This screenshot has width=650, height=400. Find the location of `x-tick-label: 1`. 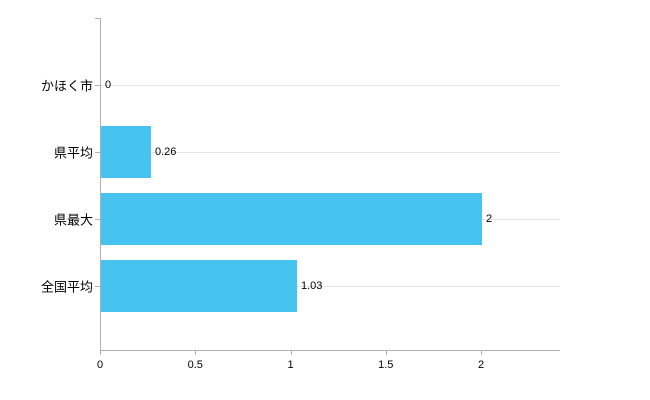

x-tick-label: 1 is located at coordinates (290, 365).